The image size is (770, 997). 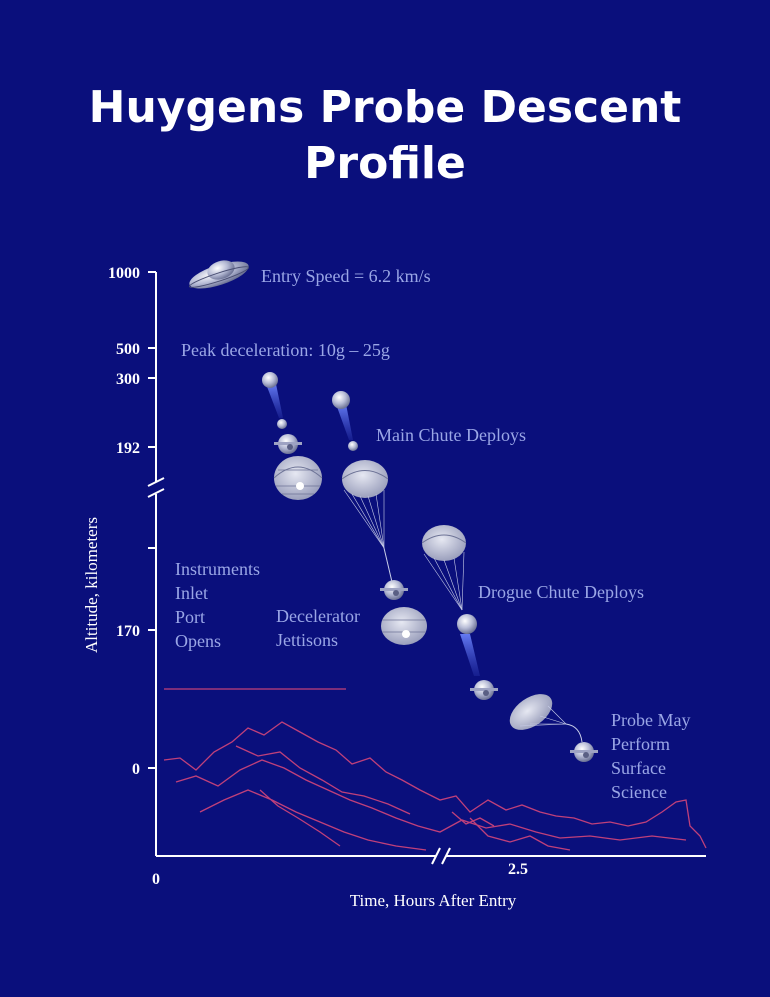 I want to click on descent-trails, so click(x=309, y=412).